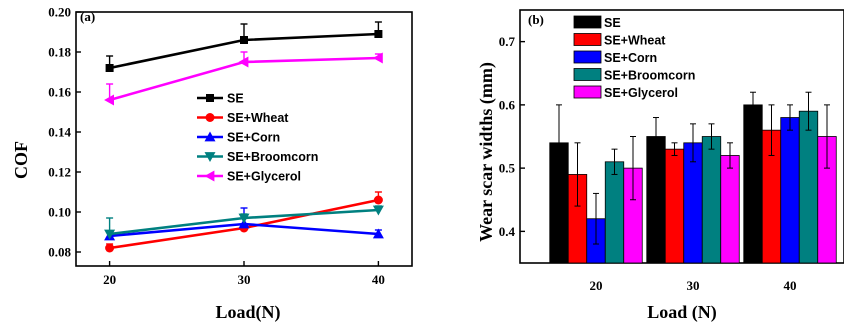 This screenshot has height=328, width=844. What do you see at coordinates (59, 12) in the screenshot?
I see `y-tick-label: 0.20` at bounding box center [59, 12].